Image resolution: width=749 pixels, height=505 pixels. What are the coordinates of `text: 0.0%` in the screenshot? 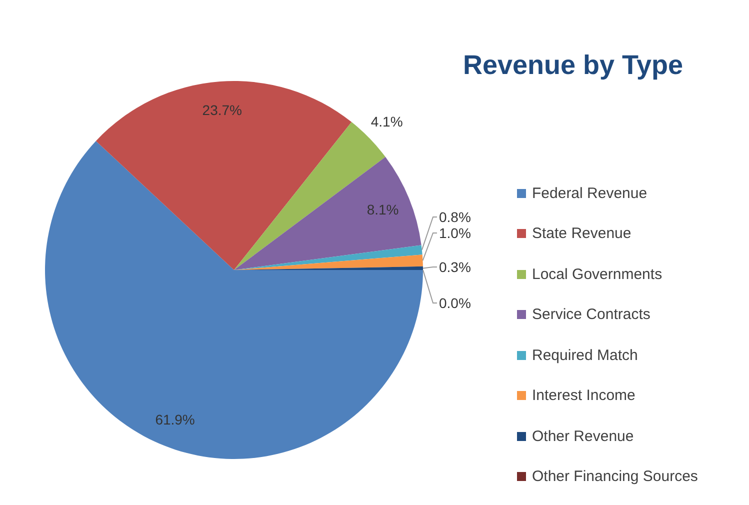 It's located at (455, 303).